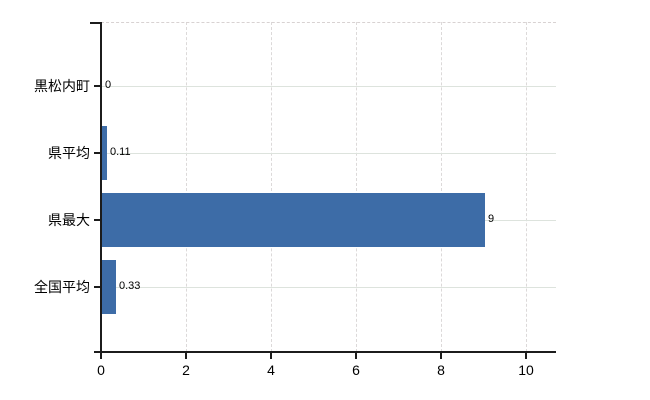  Describe the element at coordinates (328, 352) in the screenshot. I see `x-axis-line` at that location.